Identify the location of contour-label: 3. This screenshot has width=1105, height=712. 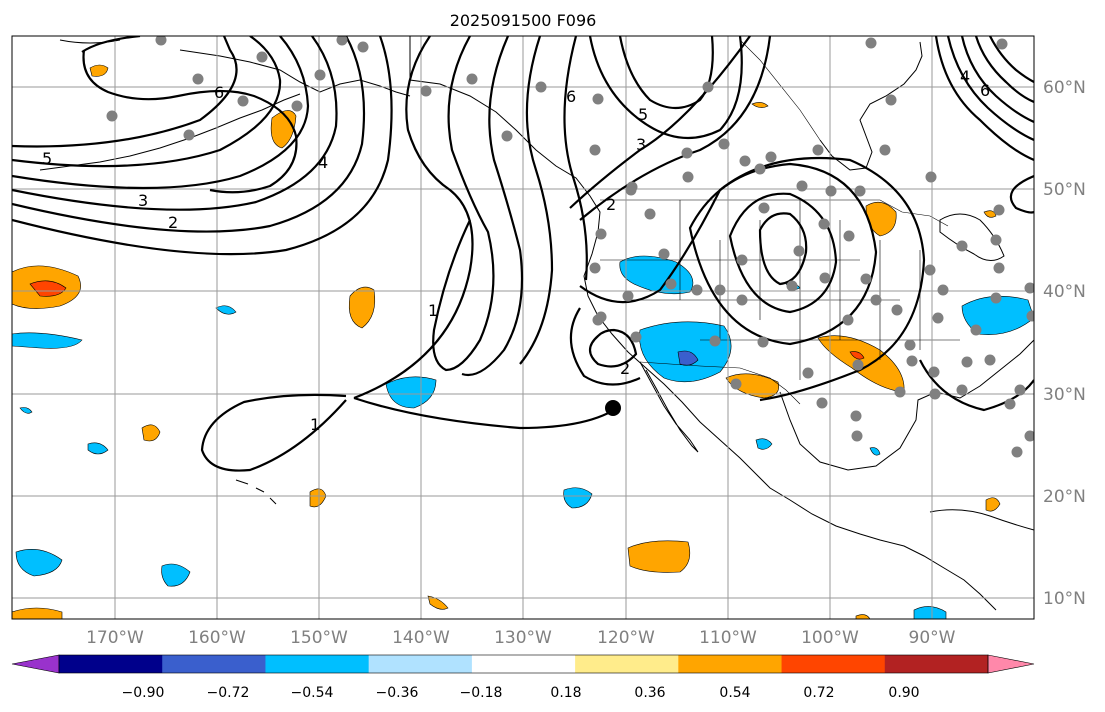
(641, 144).